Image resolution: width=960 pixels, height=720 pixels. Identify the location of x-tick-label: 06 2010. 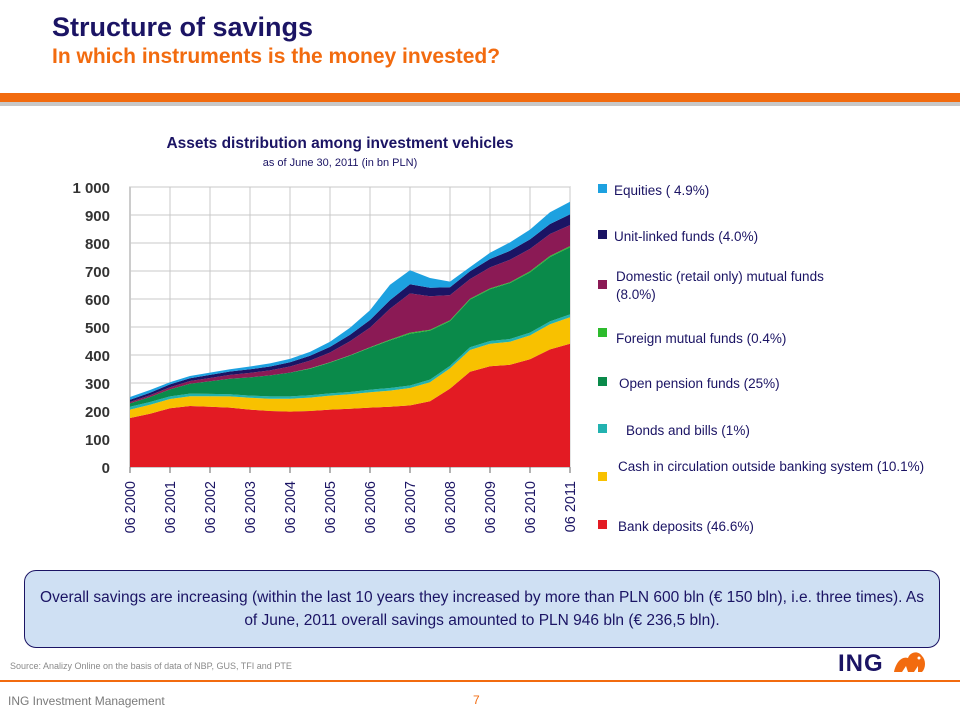
(531, 507).